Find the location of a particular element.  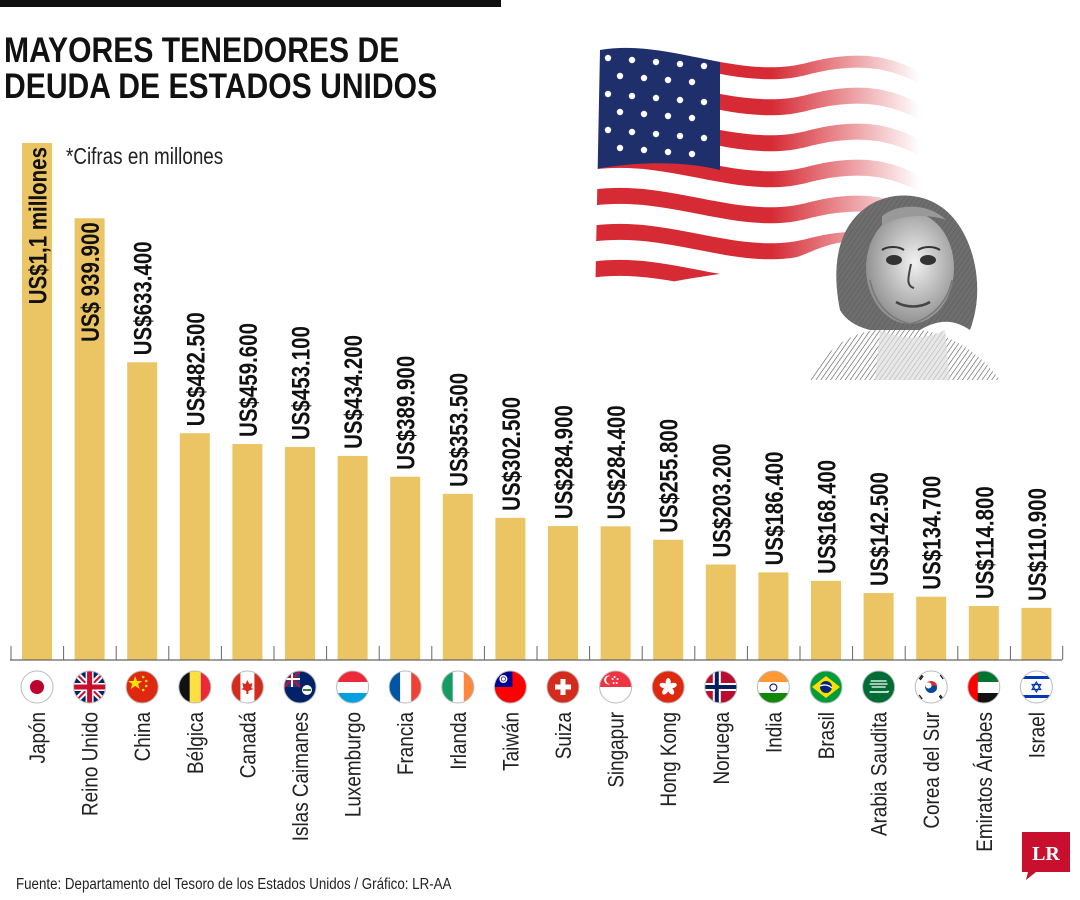

bar-reino-unido is located at coordinates (89, 439).